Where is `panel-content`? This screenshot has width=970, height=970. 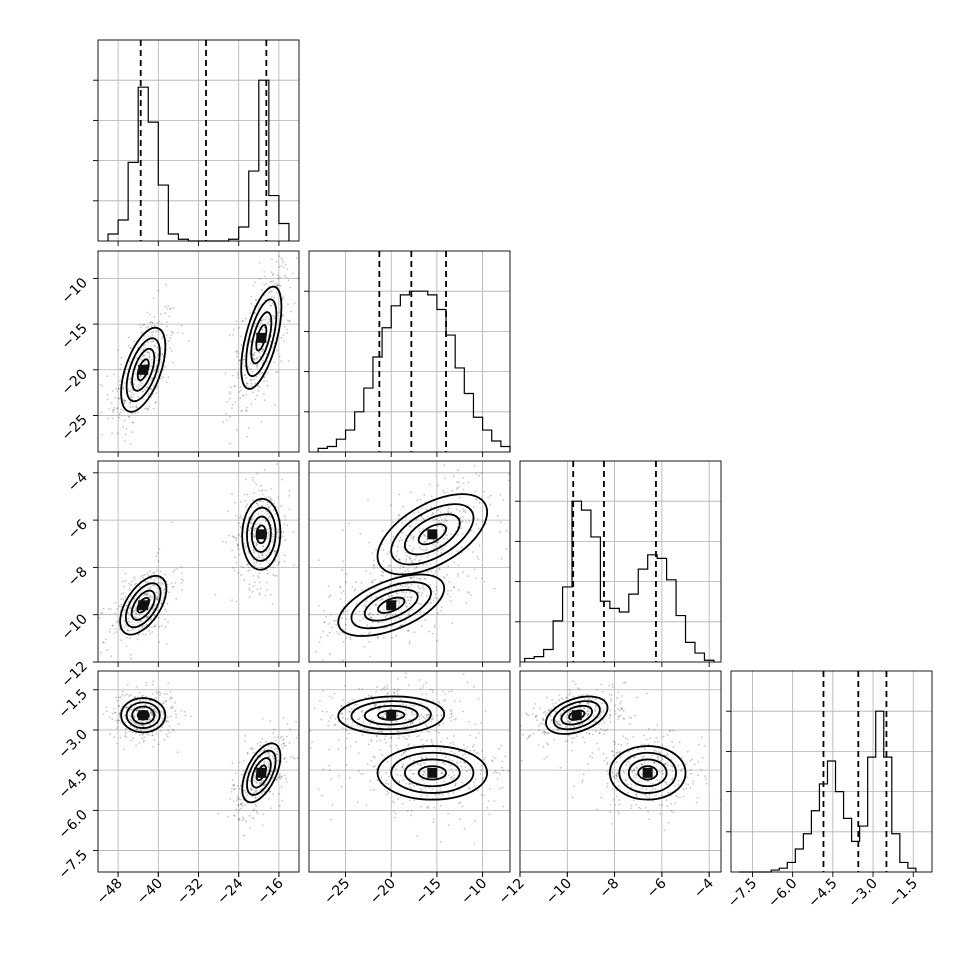 panel-content is located at coordinates (198, 561).